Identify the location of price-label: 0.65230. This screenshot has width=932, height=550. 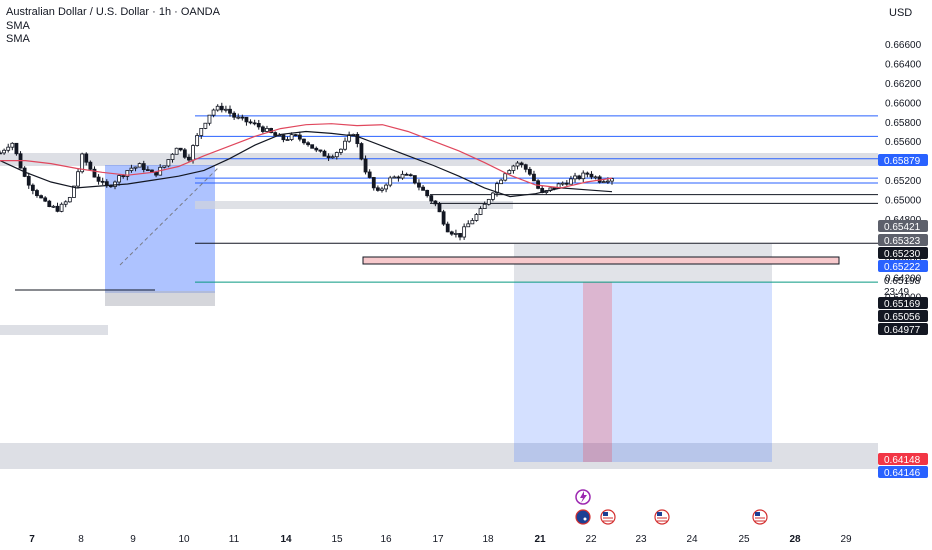
(903, 253).